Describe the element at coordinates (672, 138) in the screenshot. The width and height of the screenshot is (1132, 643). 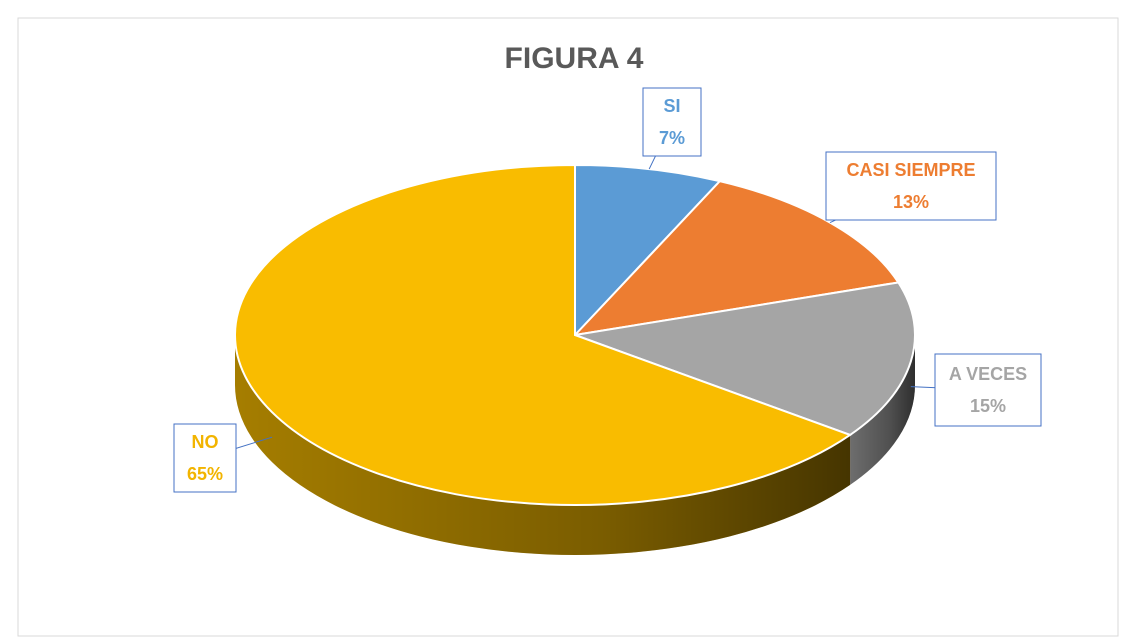
I see `data-label-value: 7%` at that location.